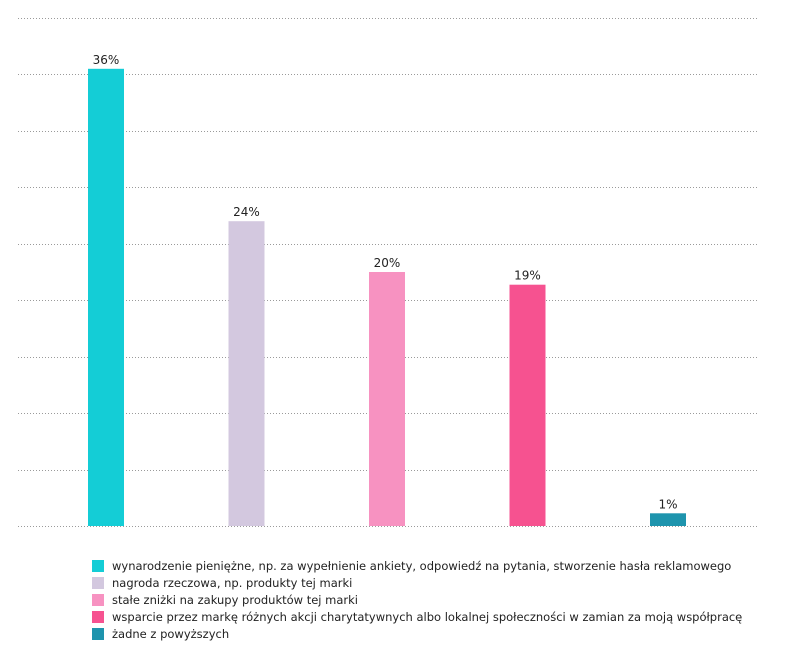  Describe the element at coordinates (527, 276) in the screenshot. I see `bar-value-label-4: 19%` at that location.